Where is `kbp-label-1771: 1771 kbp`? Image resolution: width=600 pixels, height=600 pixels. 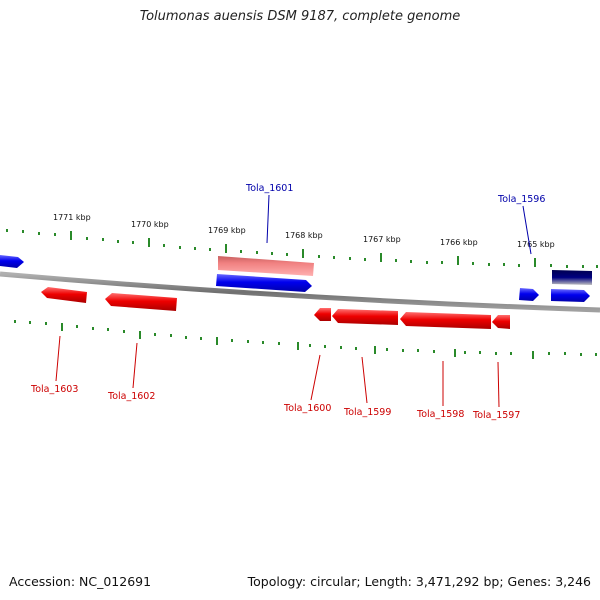 kbp-label-1771: 1771 kbp is located at coordinates (72, 217).